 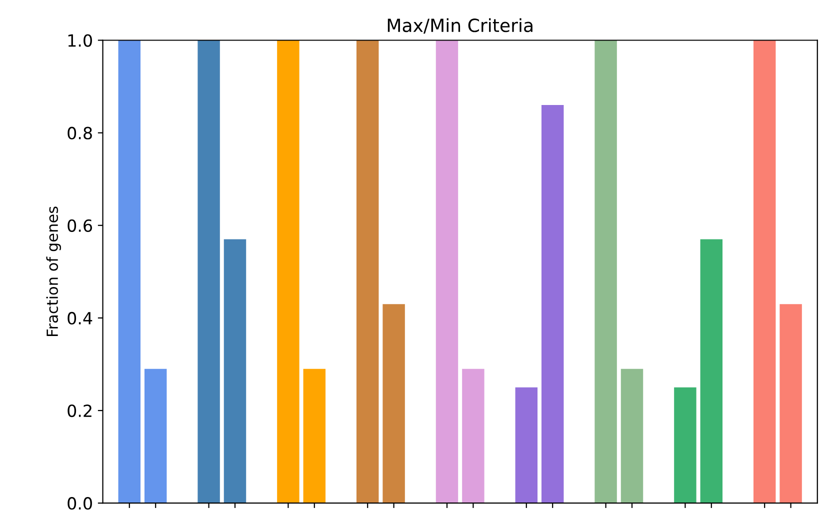 What do you see at coordinates (80, 411) in the screenshot?
I see `y-tick-label: 0.2` at bounding box center [80, 411].